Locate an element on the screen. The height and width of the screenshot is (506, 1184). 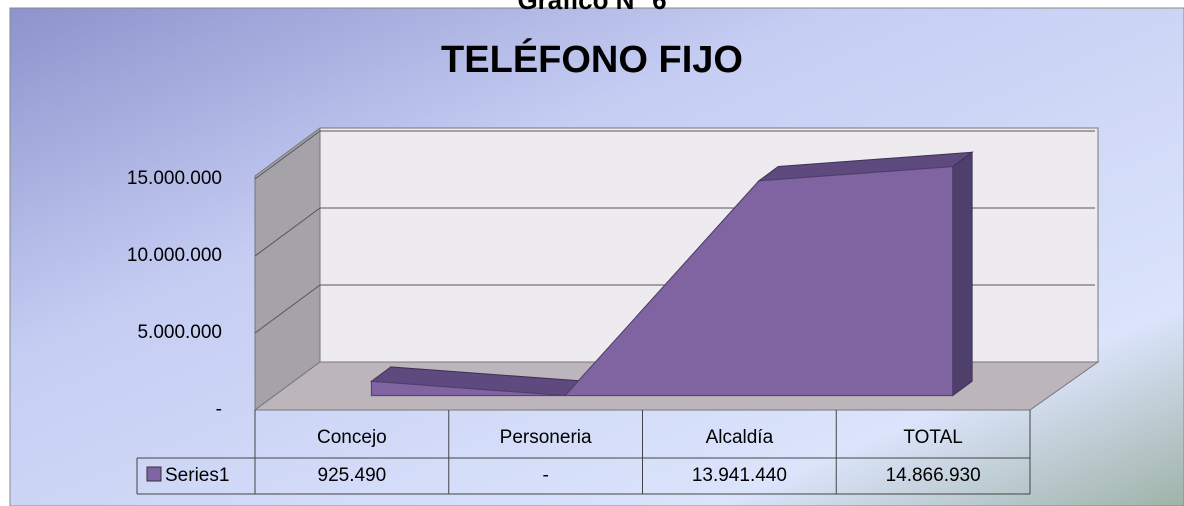
y-tick-label: 5.000.000 is located at coordinates (179, 332).